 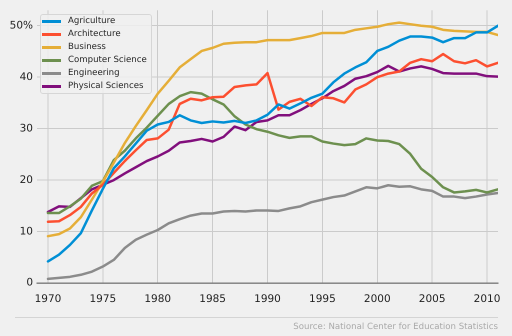 I want to click on x-tick-label: 1995, so click(x=322, y=299).